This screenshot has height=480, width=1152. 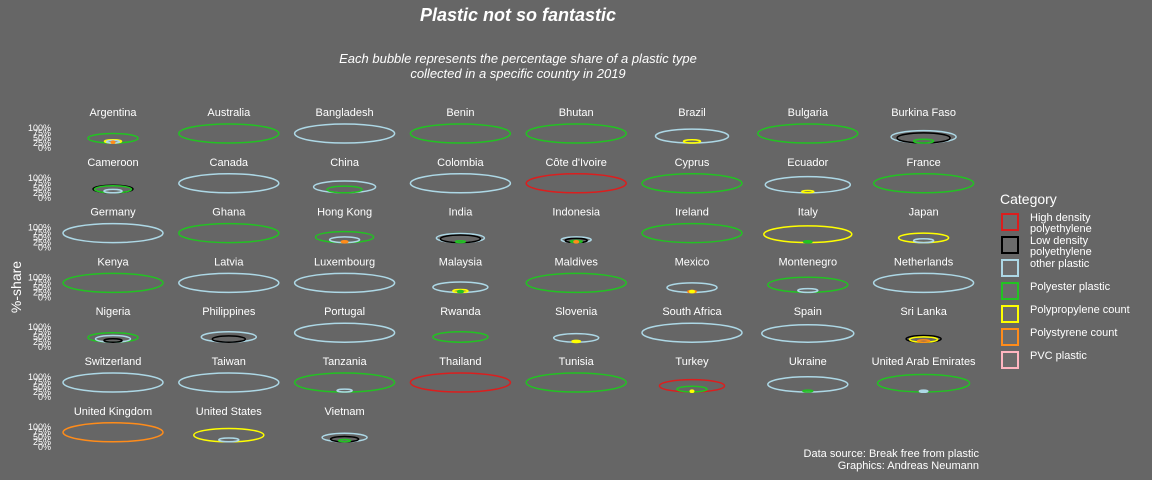 I want to click on panel-label: Malaysia, so click(x=461, y=262).